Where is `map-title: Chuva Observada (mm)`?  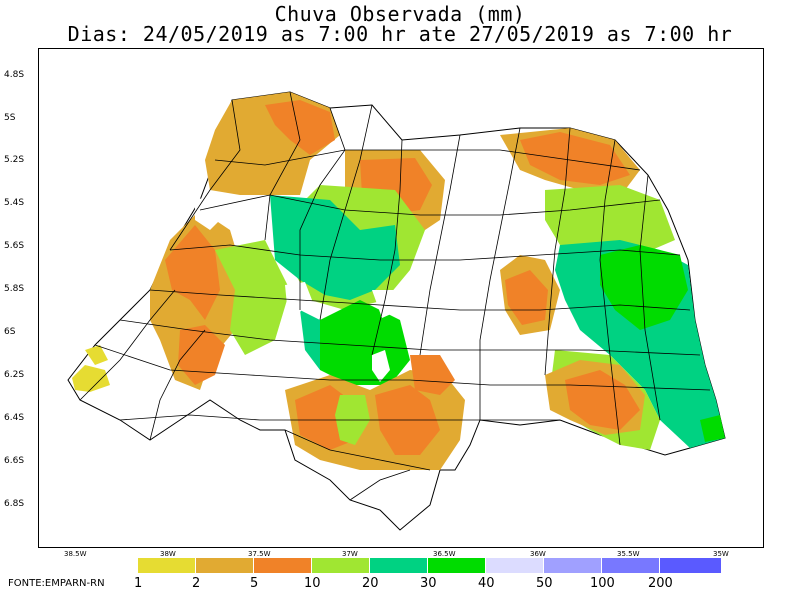 map-title: Chuva Observada (mm) is located at coordinates (400, 14).